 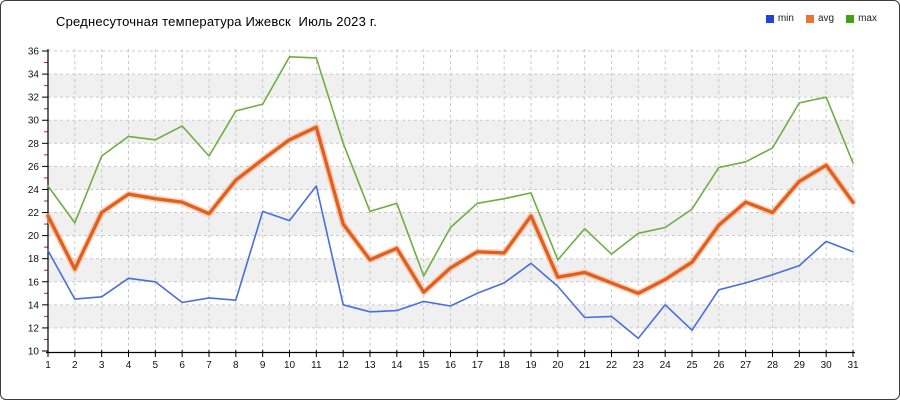 What do you see at coordinates (450, 132) in the screenshot?
I see `background-stripe` at bounding box center [450, 132].